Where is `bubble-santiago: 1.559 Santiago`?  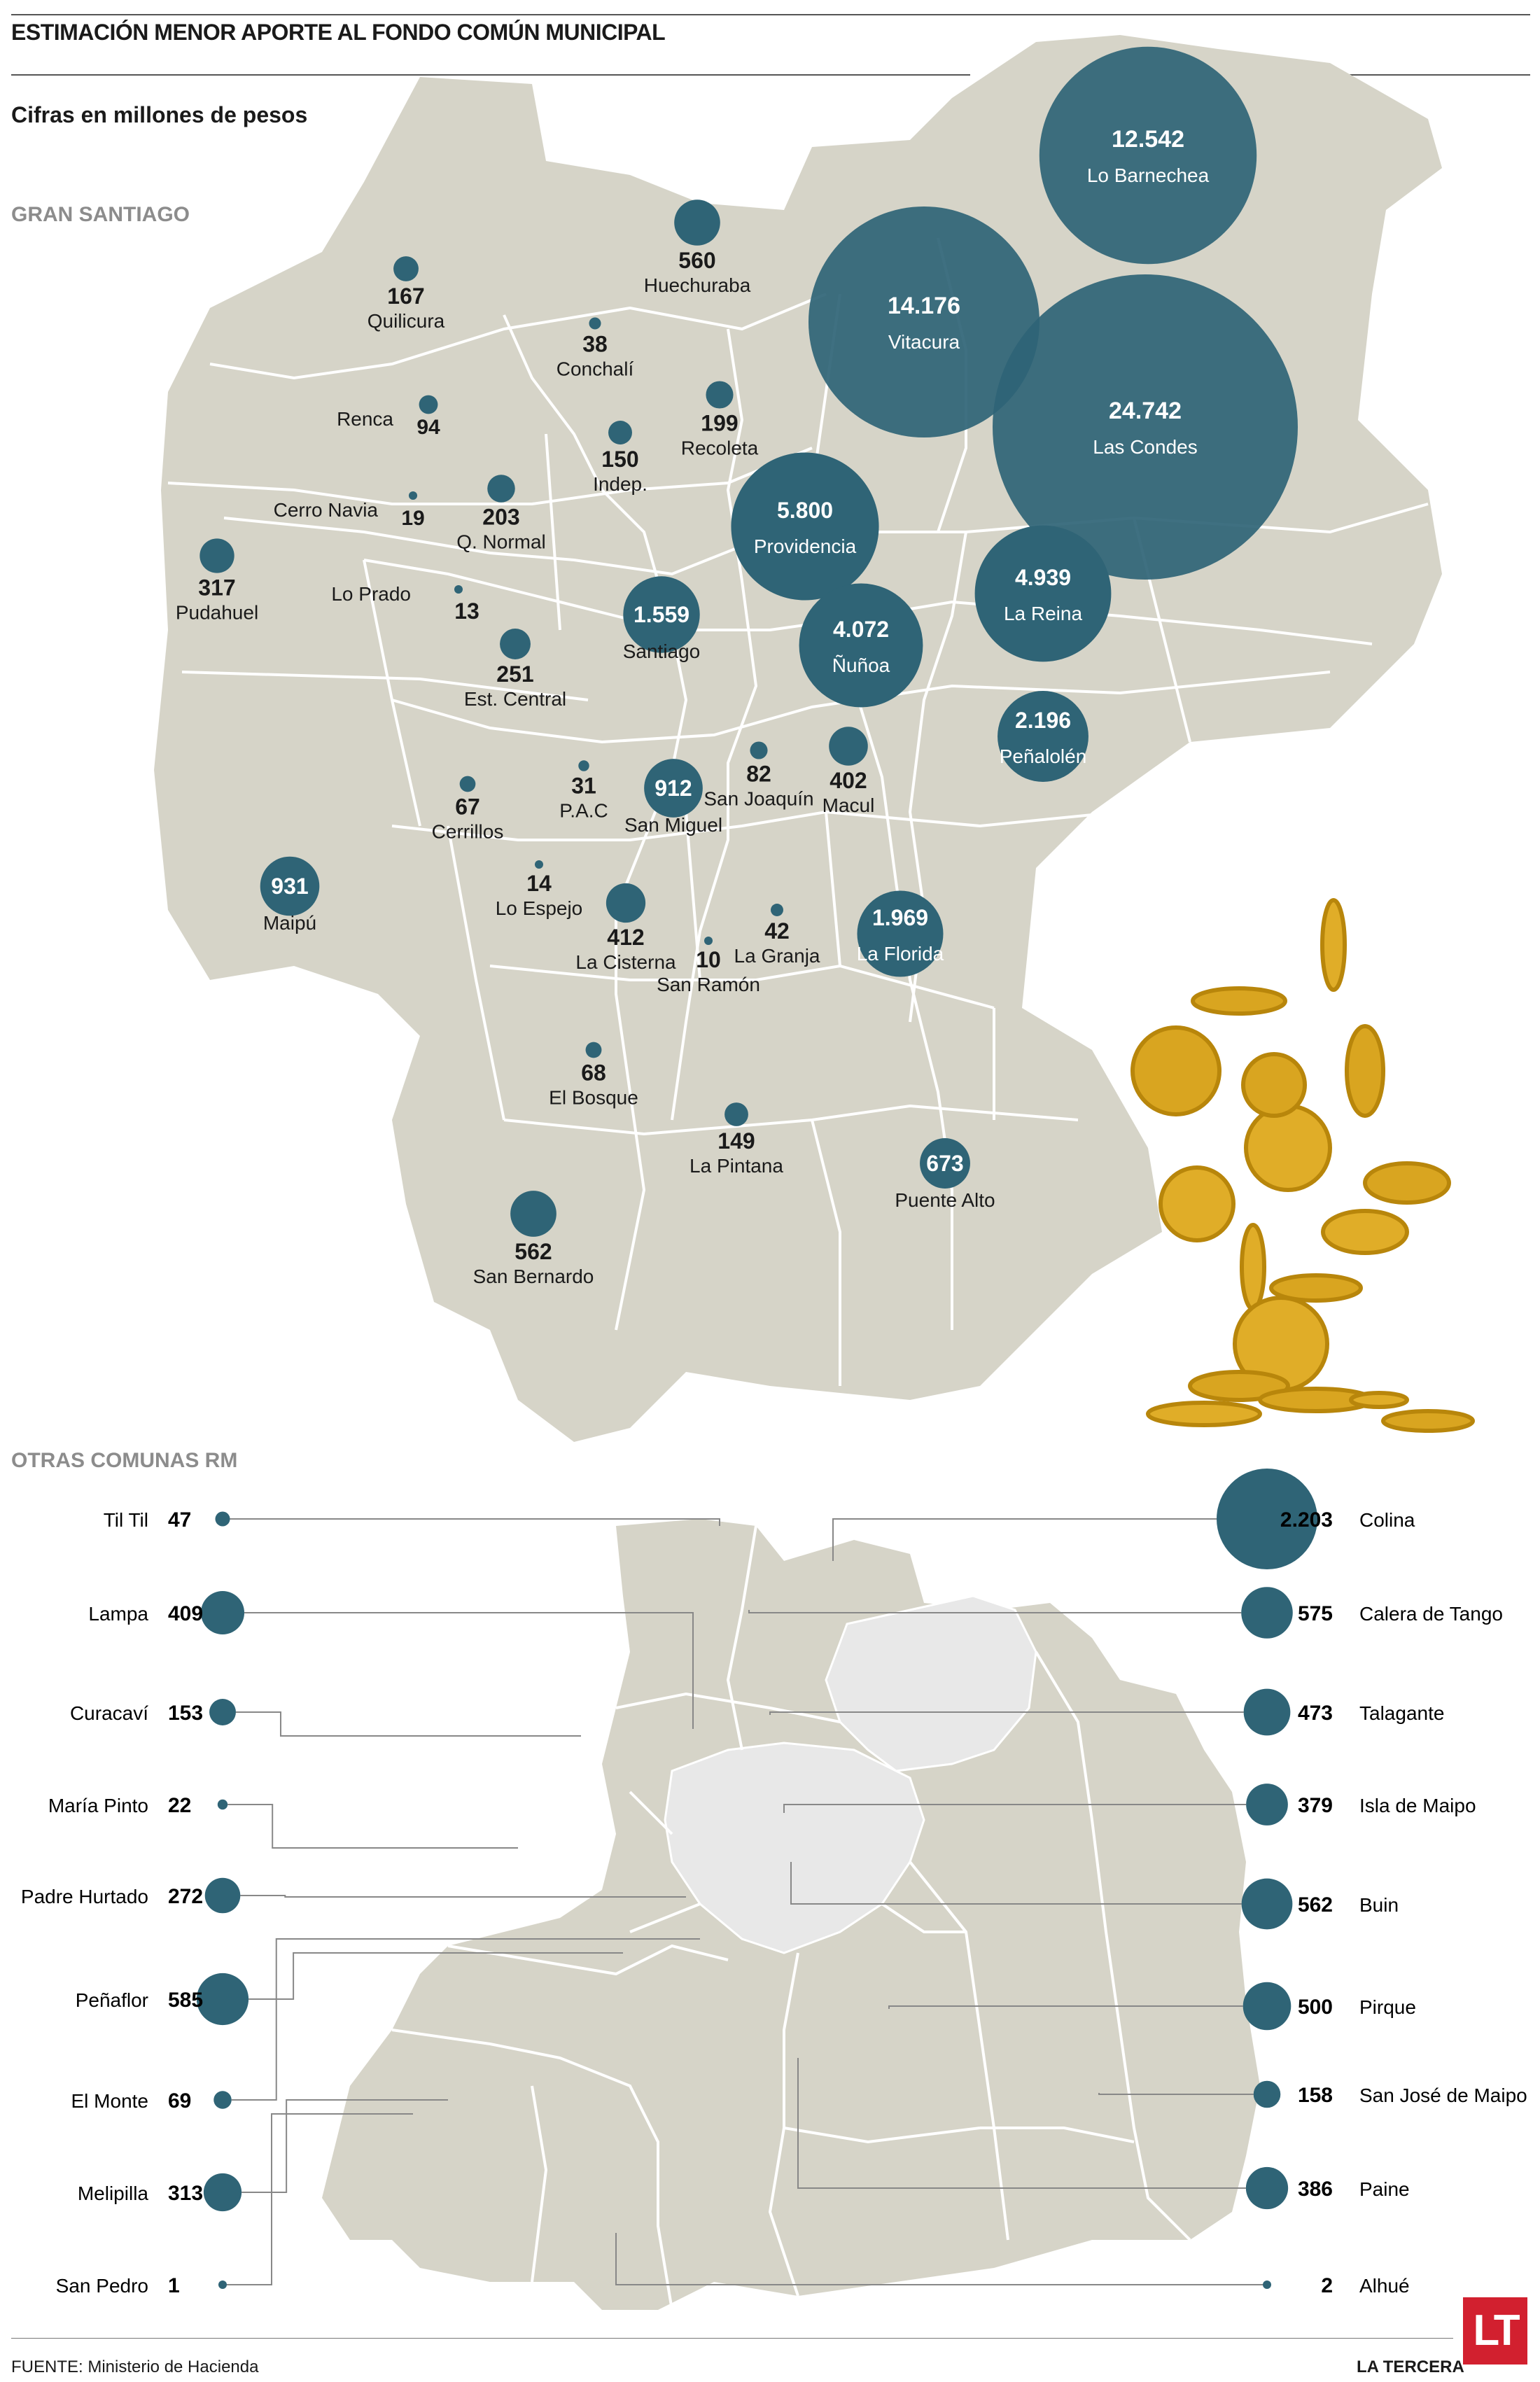 bubble-santiago: 1.559 Santiago is located at coordinates (662, 619).